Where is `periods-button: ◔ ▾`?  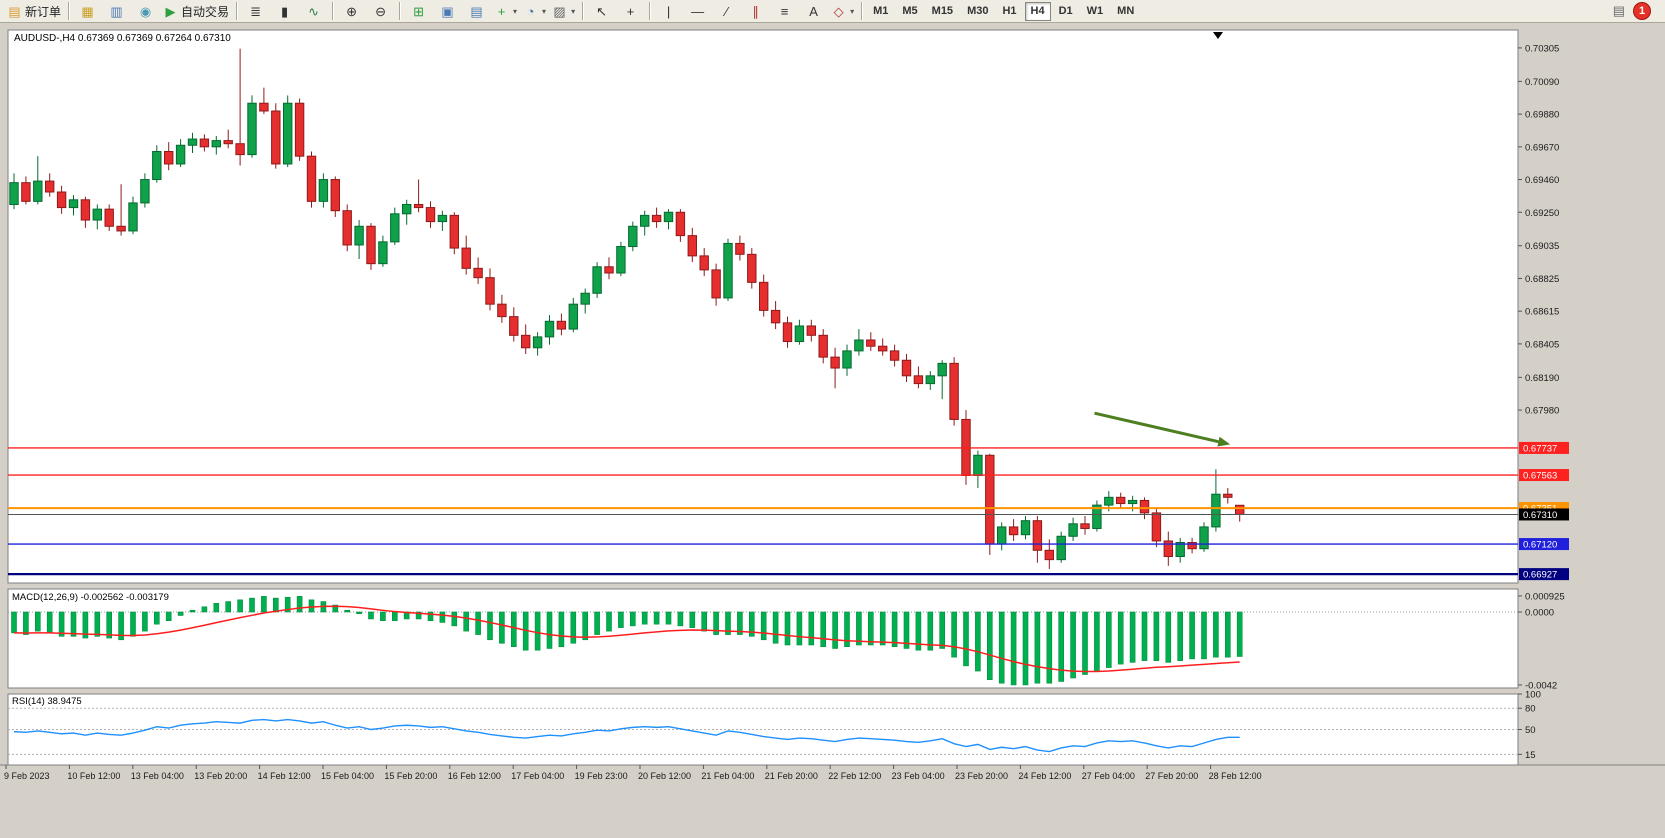
periods-button: ◔ ▾ is located at coordinates (534, 11).